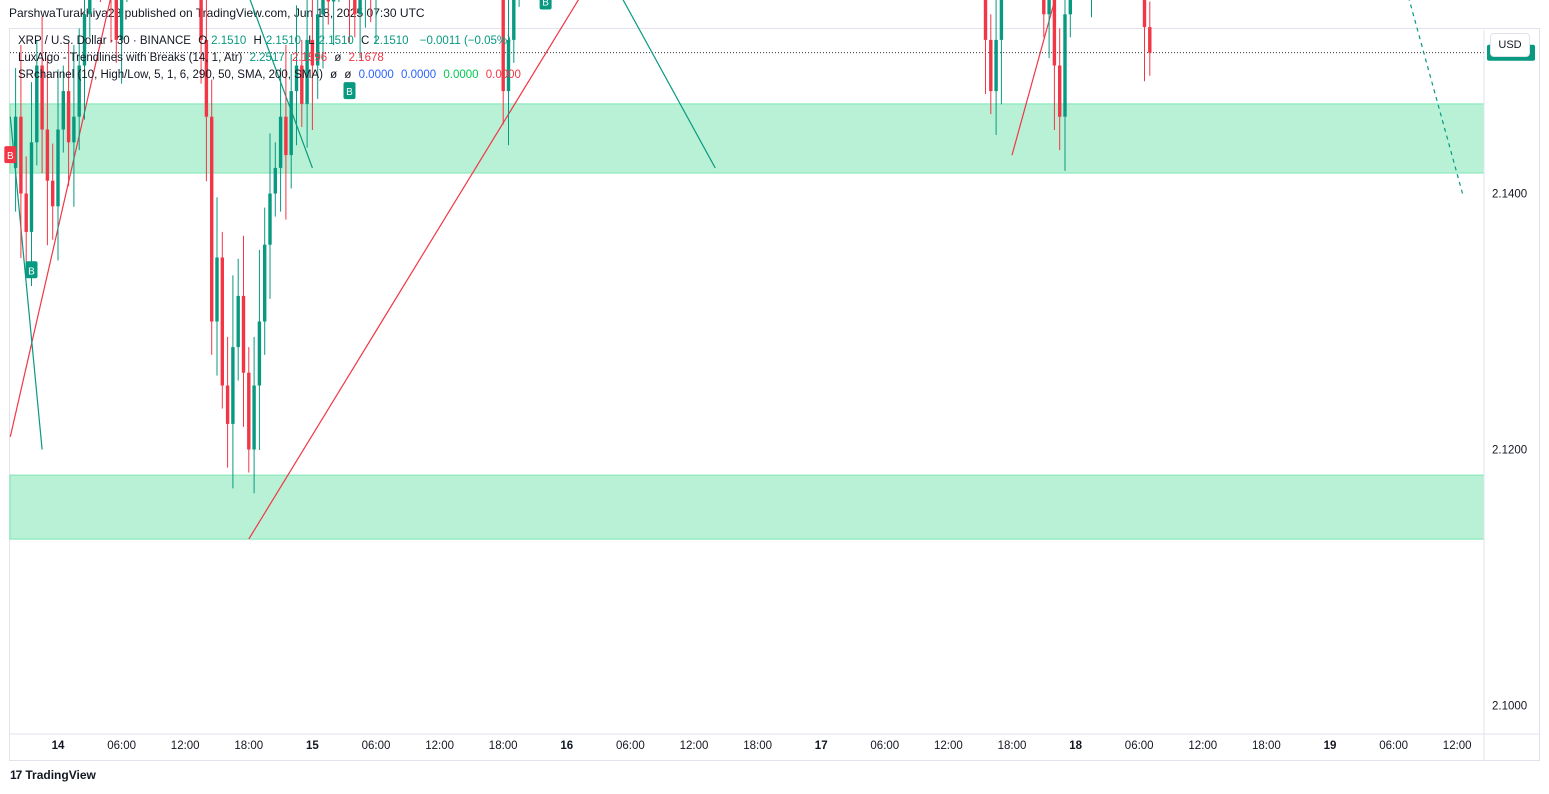 The width and height of the screenshot is (1549, 794). What do you see at coordinates (53, 775) in the screenshot?
I see `tradingview-brand: 17 TradingView` at bounding box center [53, 775].